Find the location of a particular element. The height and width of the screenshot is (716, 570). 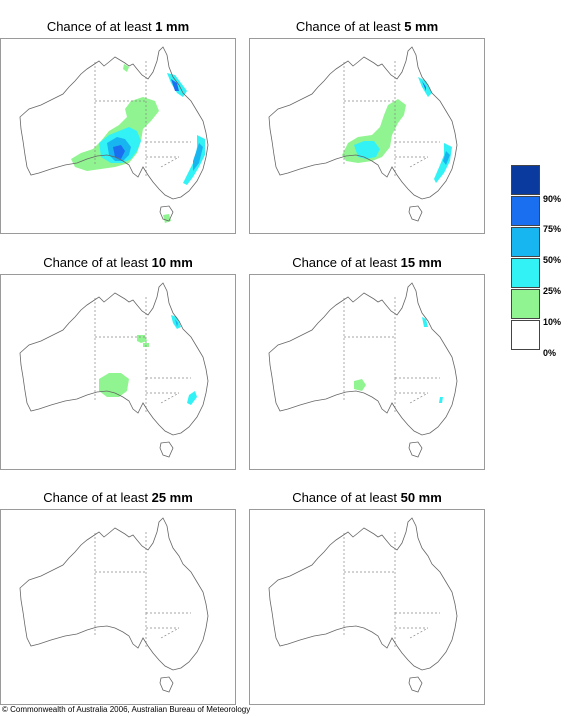

legend-label-90: 90% is located at coordinates (552, 199).